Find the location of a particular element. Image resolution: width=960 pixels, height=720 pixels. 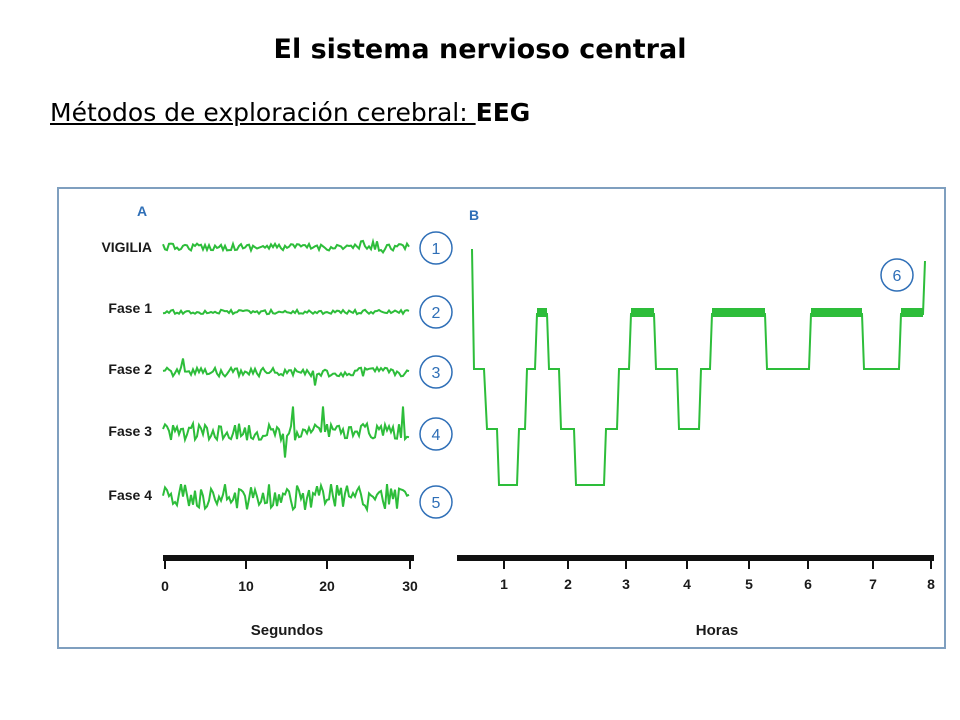

subtitle-eeg-text: EEG is located at coordinates (503, 112).